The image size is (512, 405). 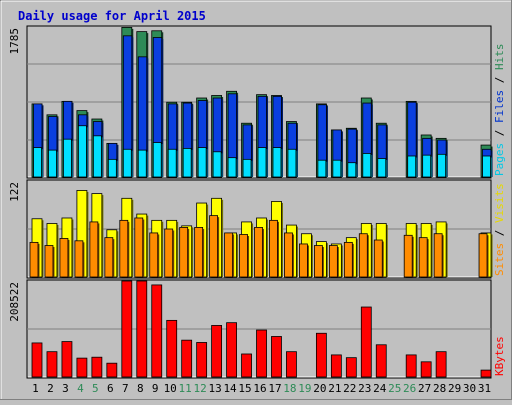 I want to click on x-tick-label: 25, so click(x=394, y=388).